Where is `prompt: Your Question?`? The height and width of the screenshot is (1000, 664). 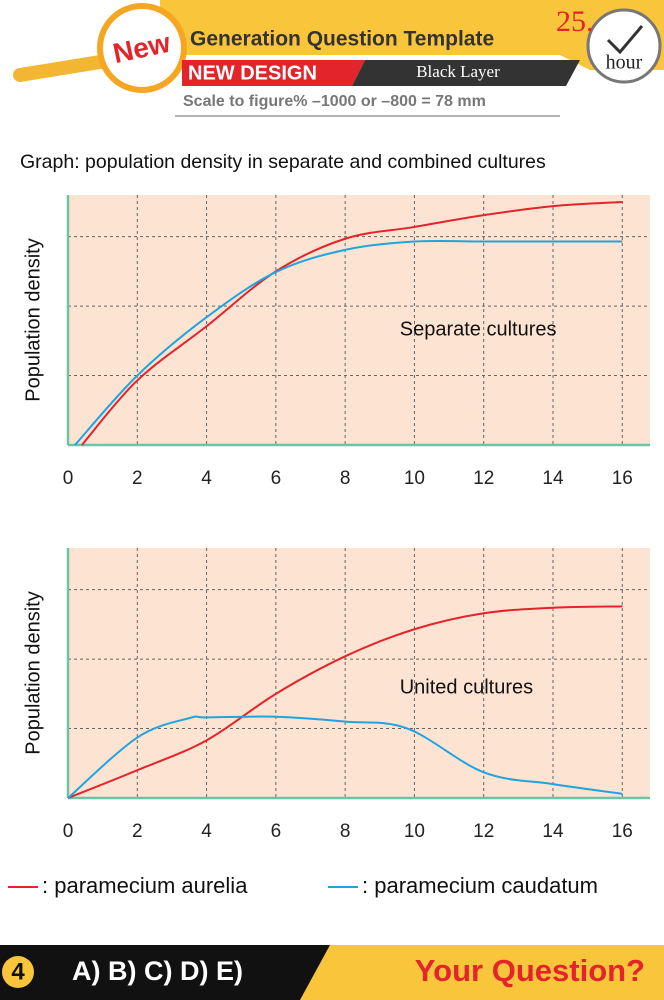
prompt: Your Question? is located at coordinates (530, 970).